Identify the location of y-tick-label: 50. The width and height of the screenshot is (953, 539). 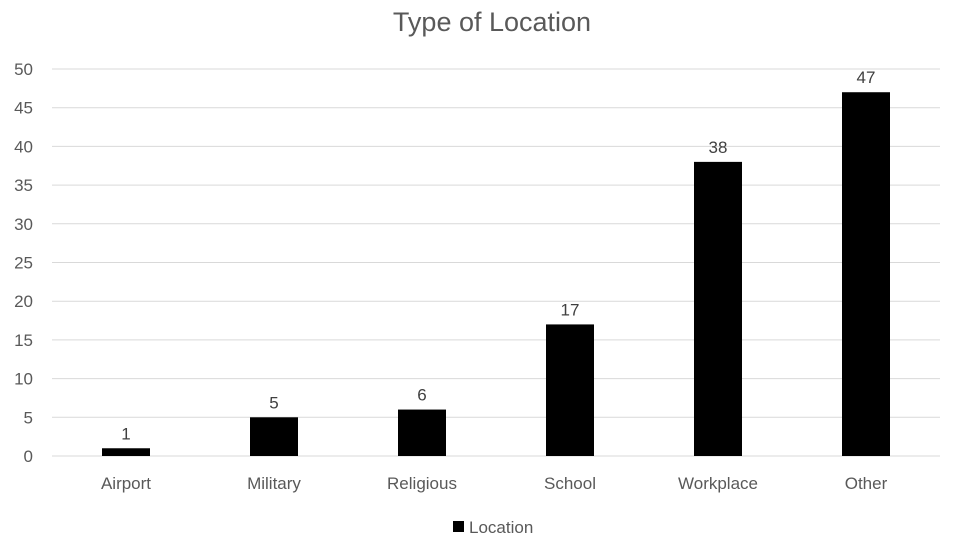
(23, 69).